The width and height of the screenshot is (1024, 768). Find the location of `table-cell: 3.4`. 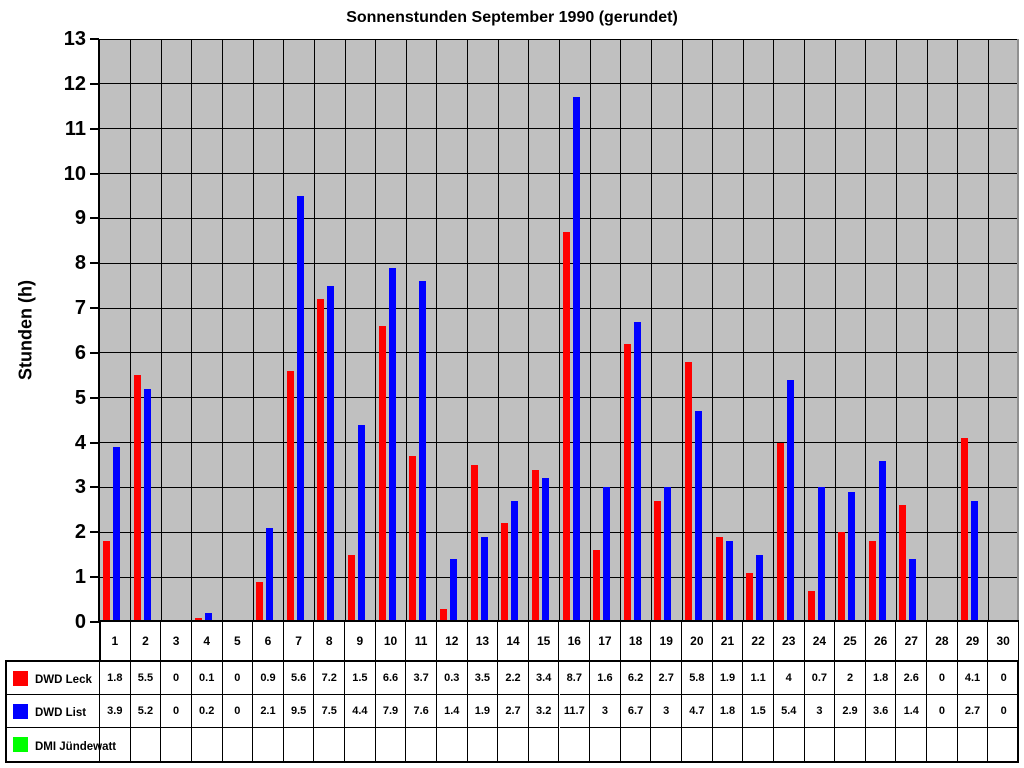

table-cell: 3.4 is located at coordinates (544, 678).